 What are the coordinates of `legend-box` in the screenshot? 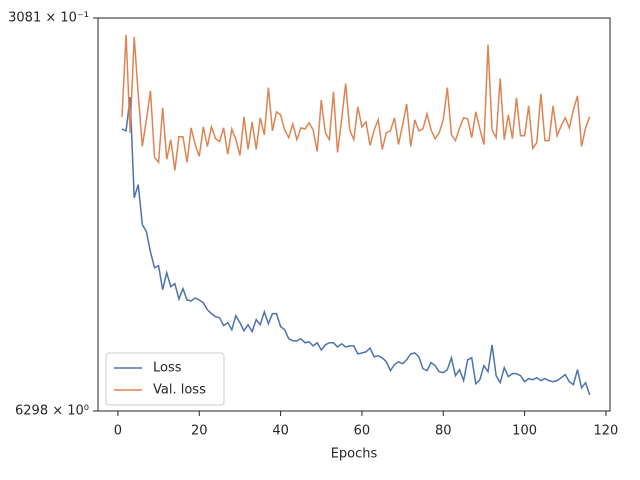 It's located at (165, 379).